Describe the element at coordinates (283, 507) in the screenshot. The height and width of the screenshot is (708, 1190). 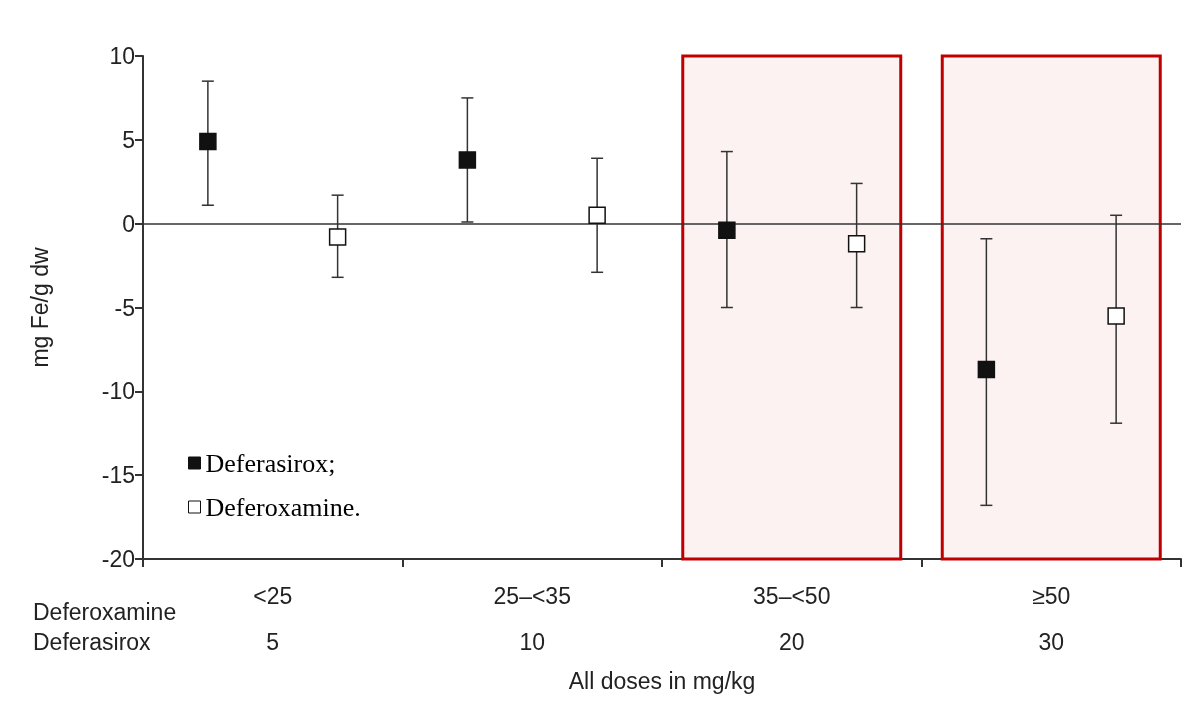
I see `legend-label: Deferoxamine.` at that location.